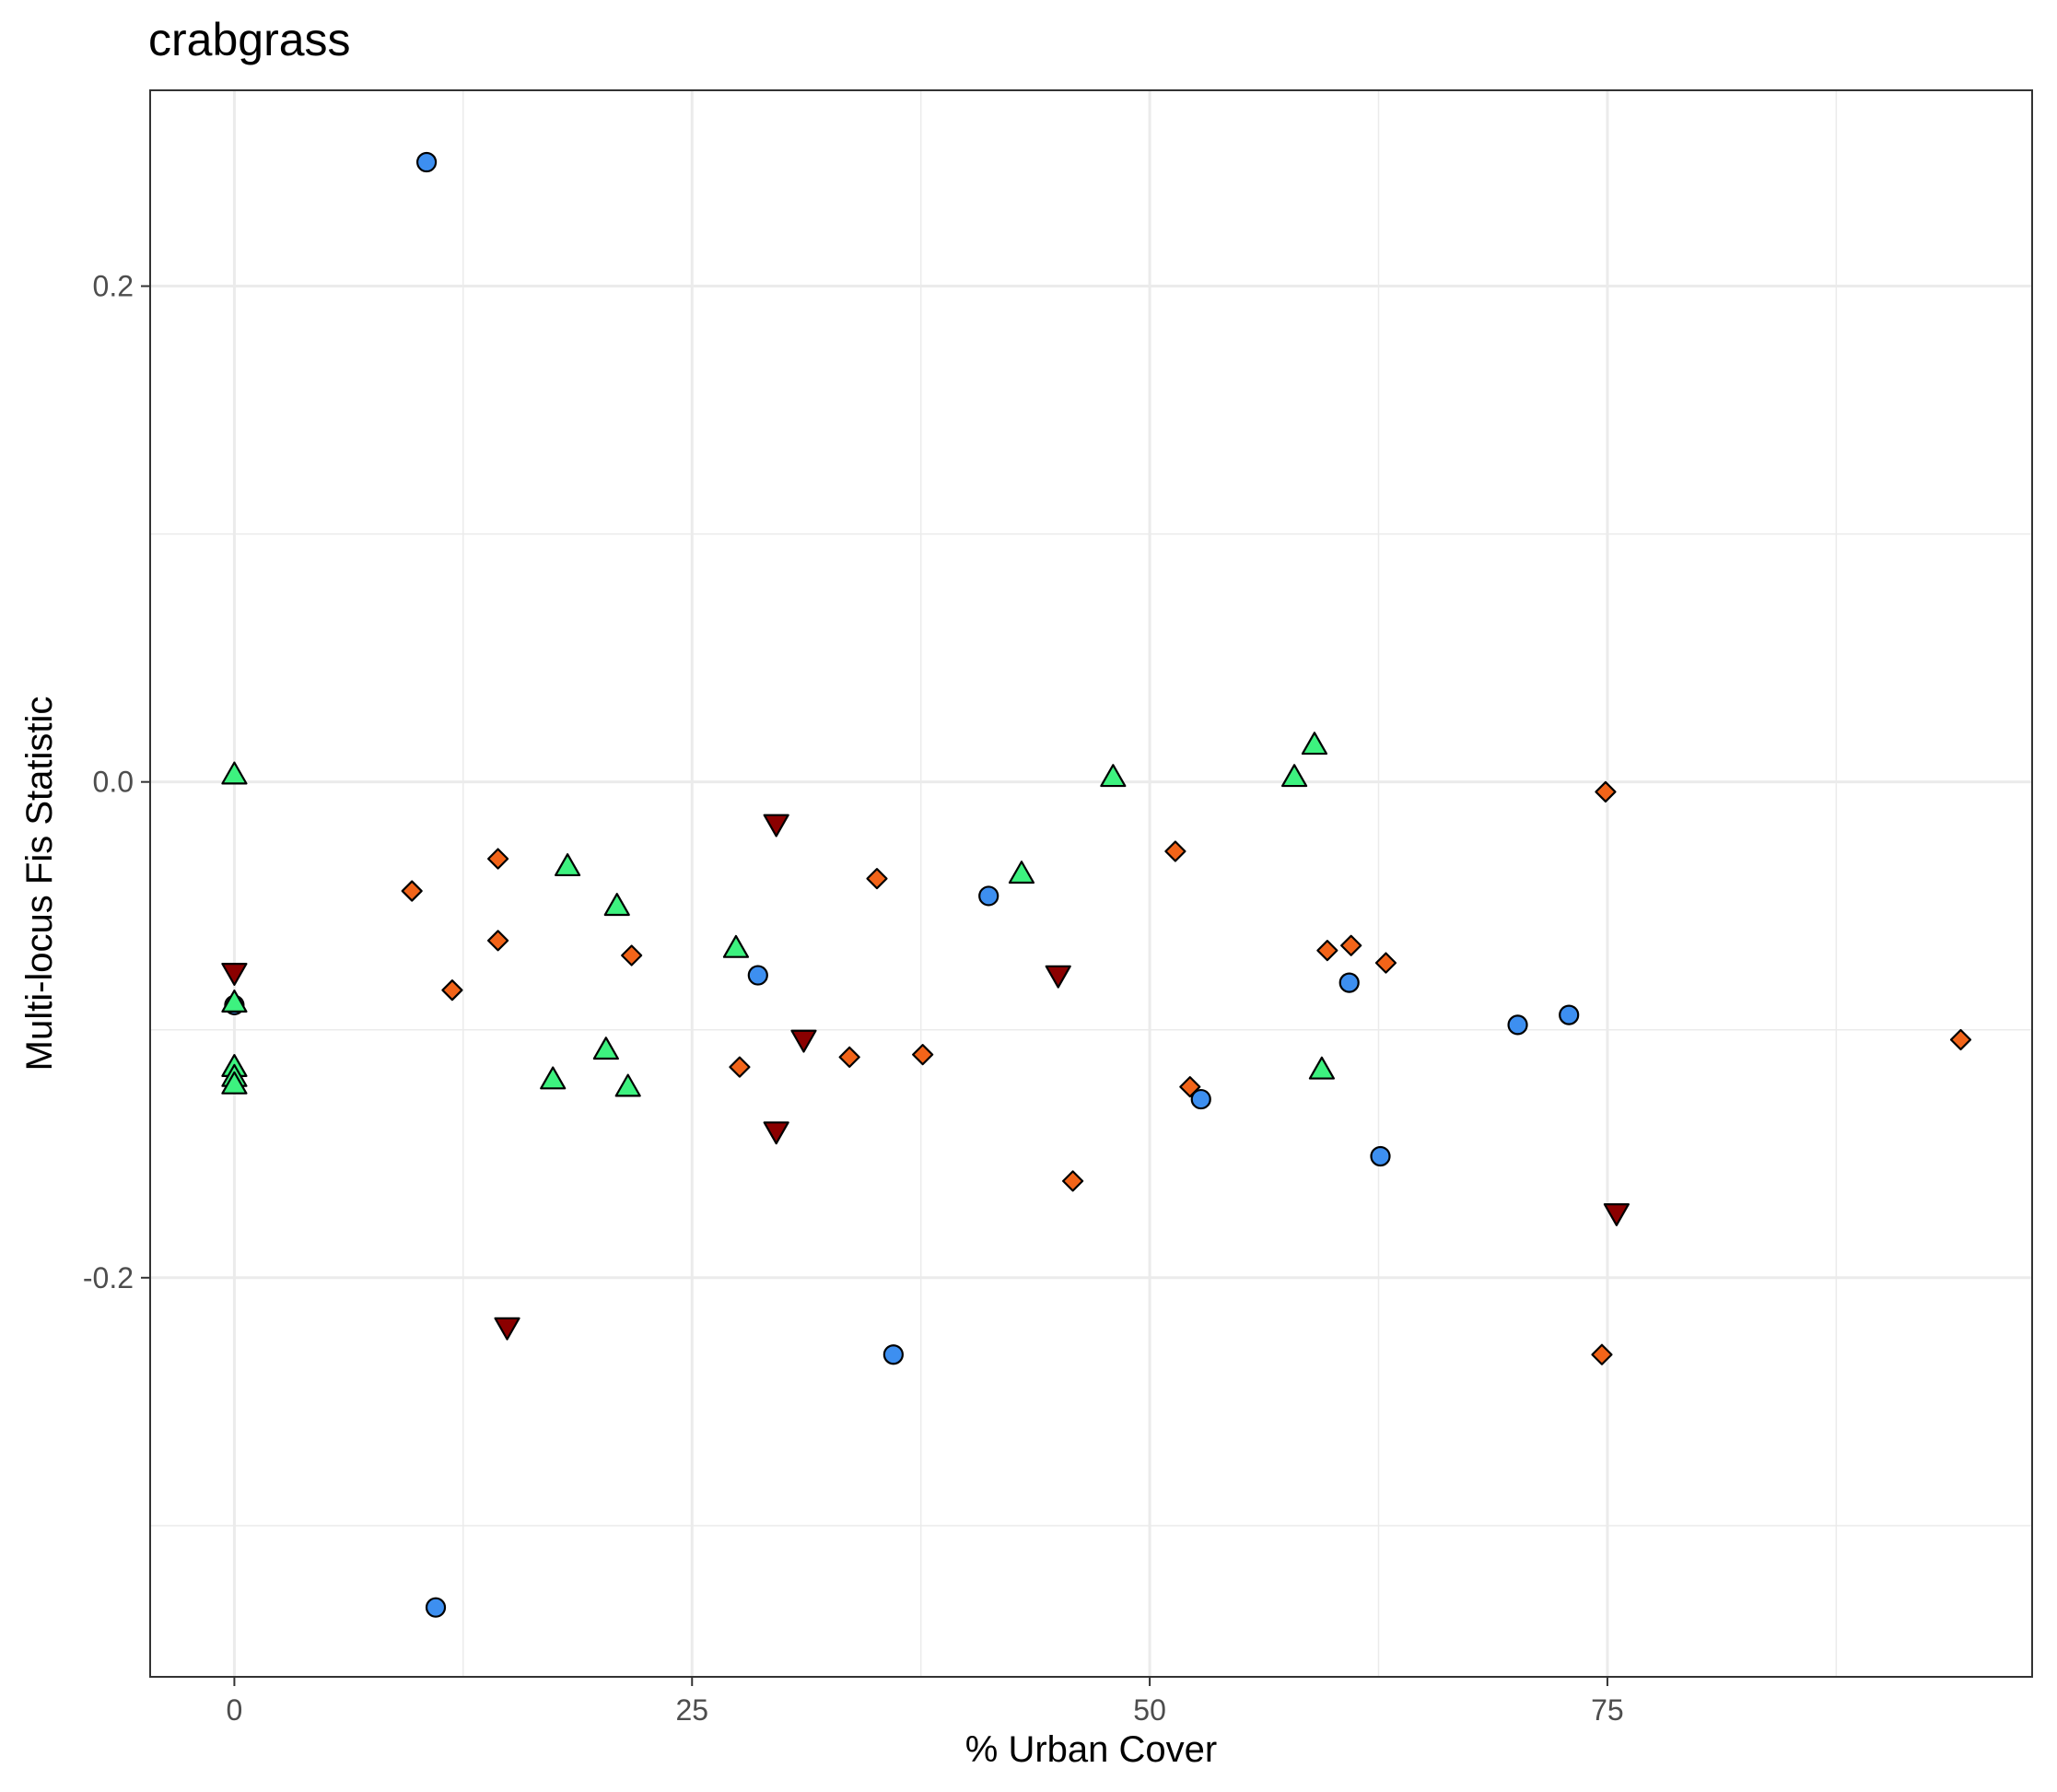 The height and width of the screenshot is (1792, 2057). Describe the element at coordinates (691, 1710) in the screenshot. I see `x-tick-label: 25` at that location.